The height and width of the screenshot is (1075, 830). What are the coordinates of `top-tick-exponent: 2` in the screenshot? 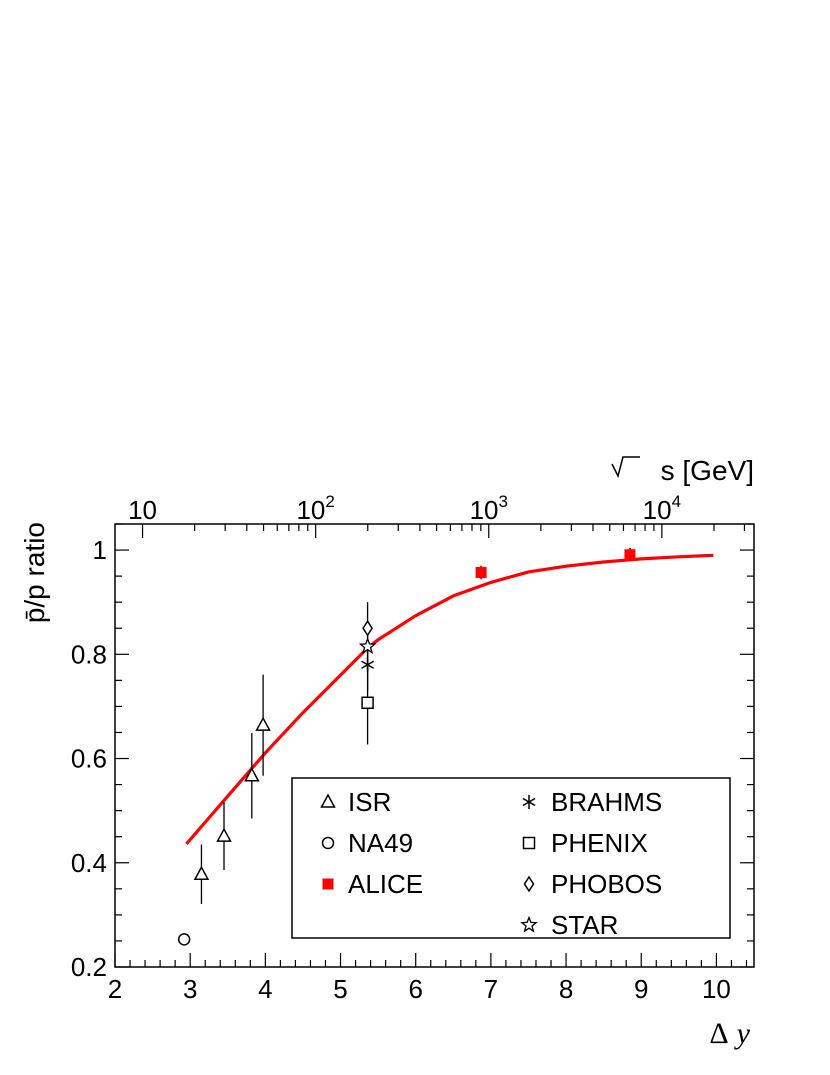 It's located at (329, 501).